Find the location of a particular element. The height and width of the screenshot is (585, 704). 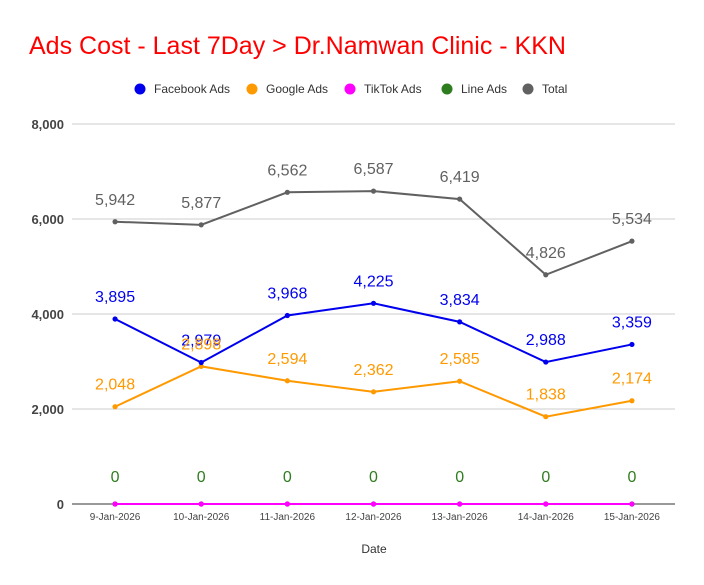

x-tick-label: 12-Jan-2026 is located at coordinates (373, 517).